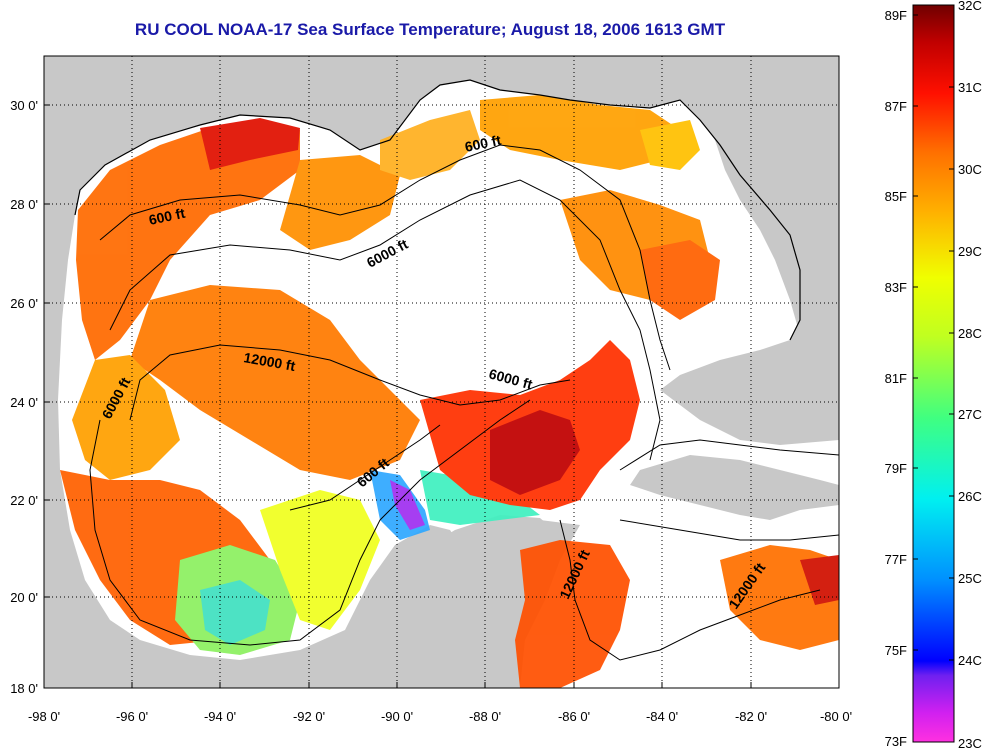  I want to click on colorbar-c-label: 30C, so click(970, 169).